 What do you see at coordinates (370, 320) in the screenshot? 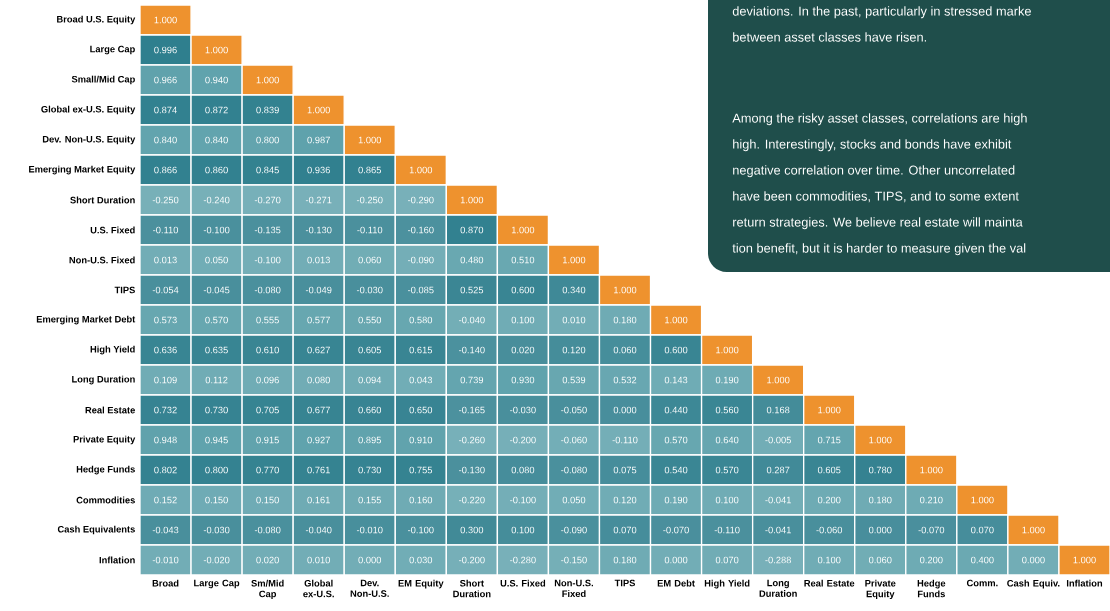
I see `data-label: 0.550` at bounding box center [370, 320].